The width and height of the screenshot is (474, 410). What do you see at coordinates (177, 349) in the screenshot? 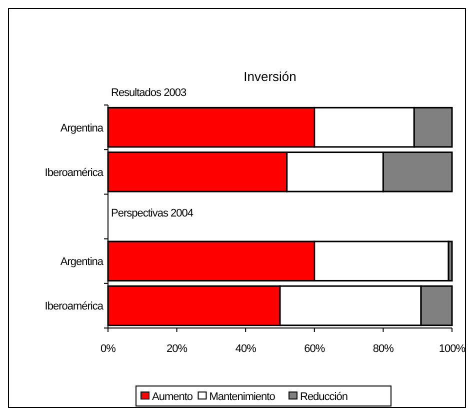
I see `x-tick-label: 20%` at bounding box center [177, 349].